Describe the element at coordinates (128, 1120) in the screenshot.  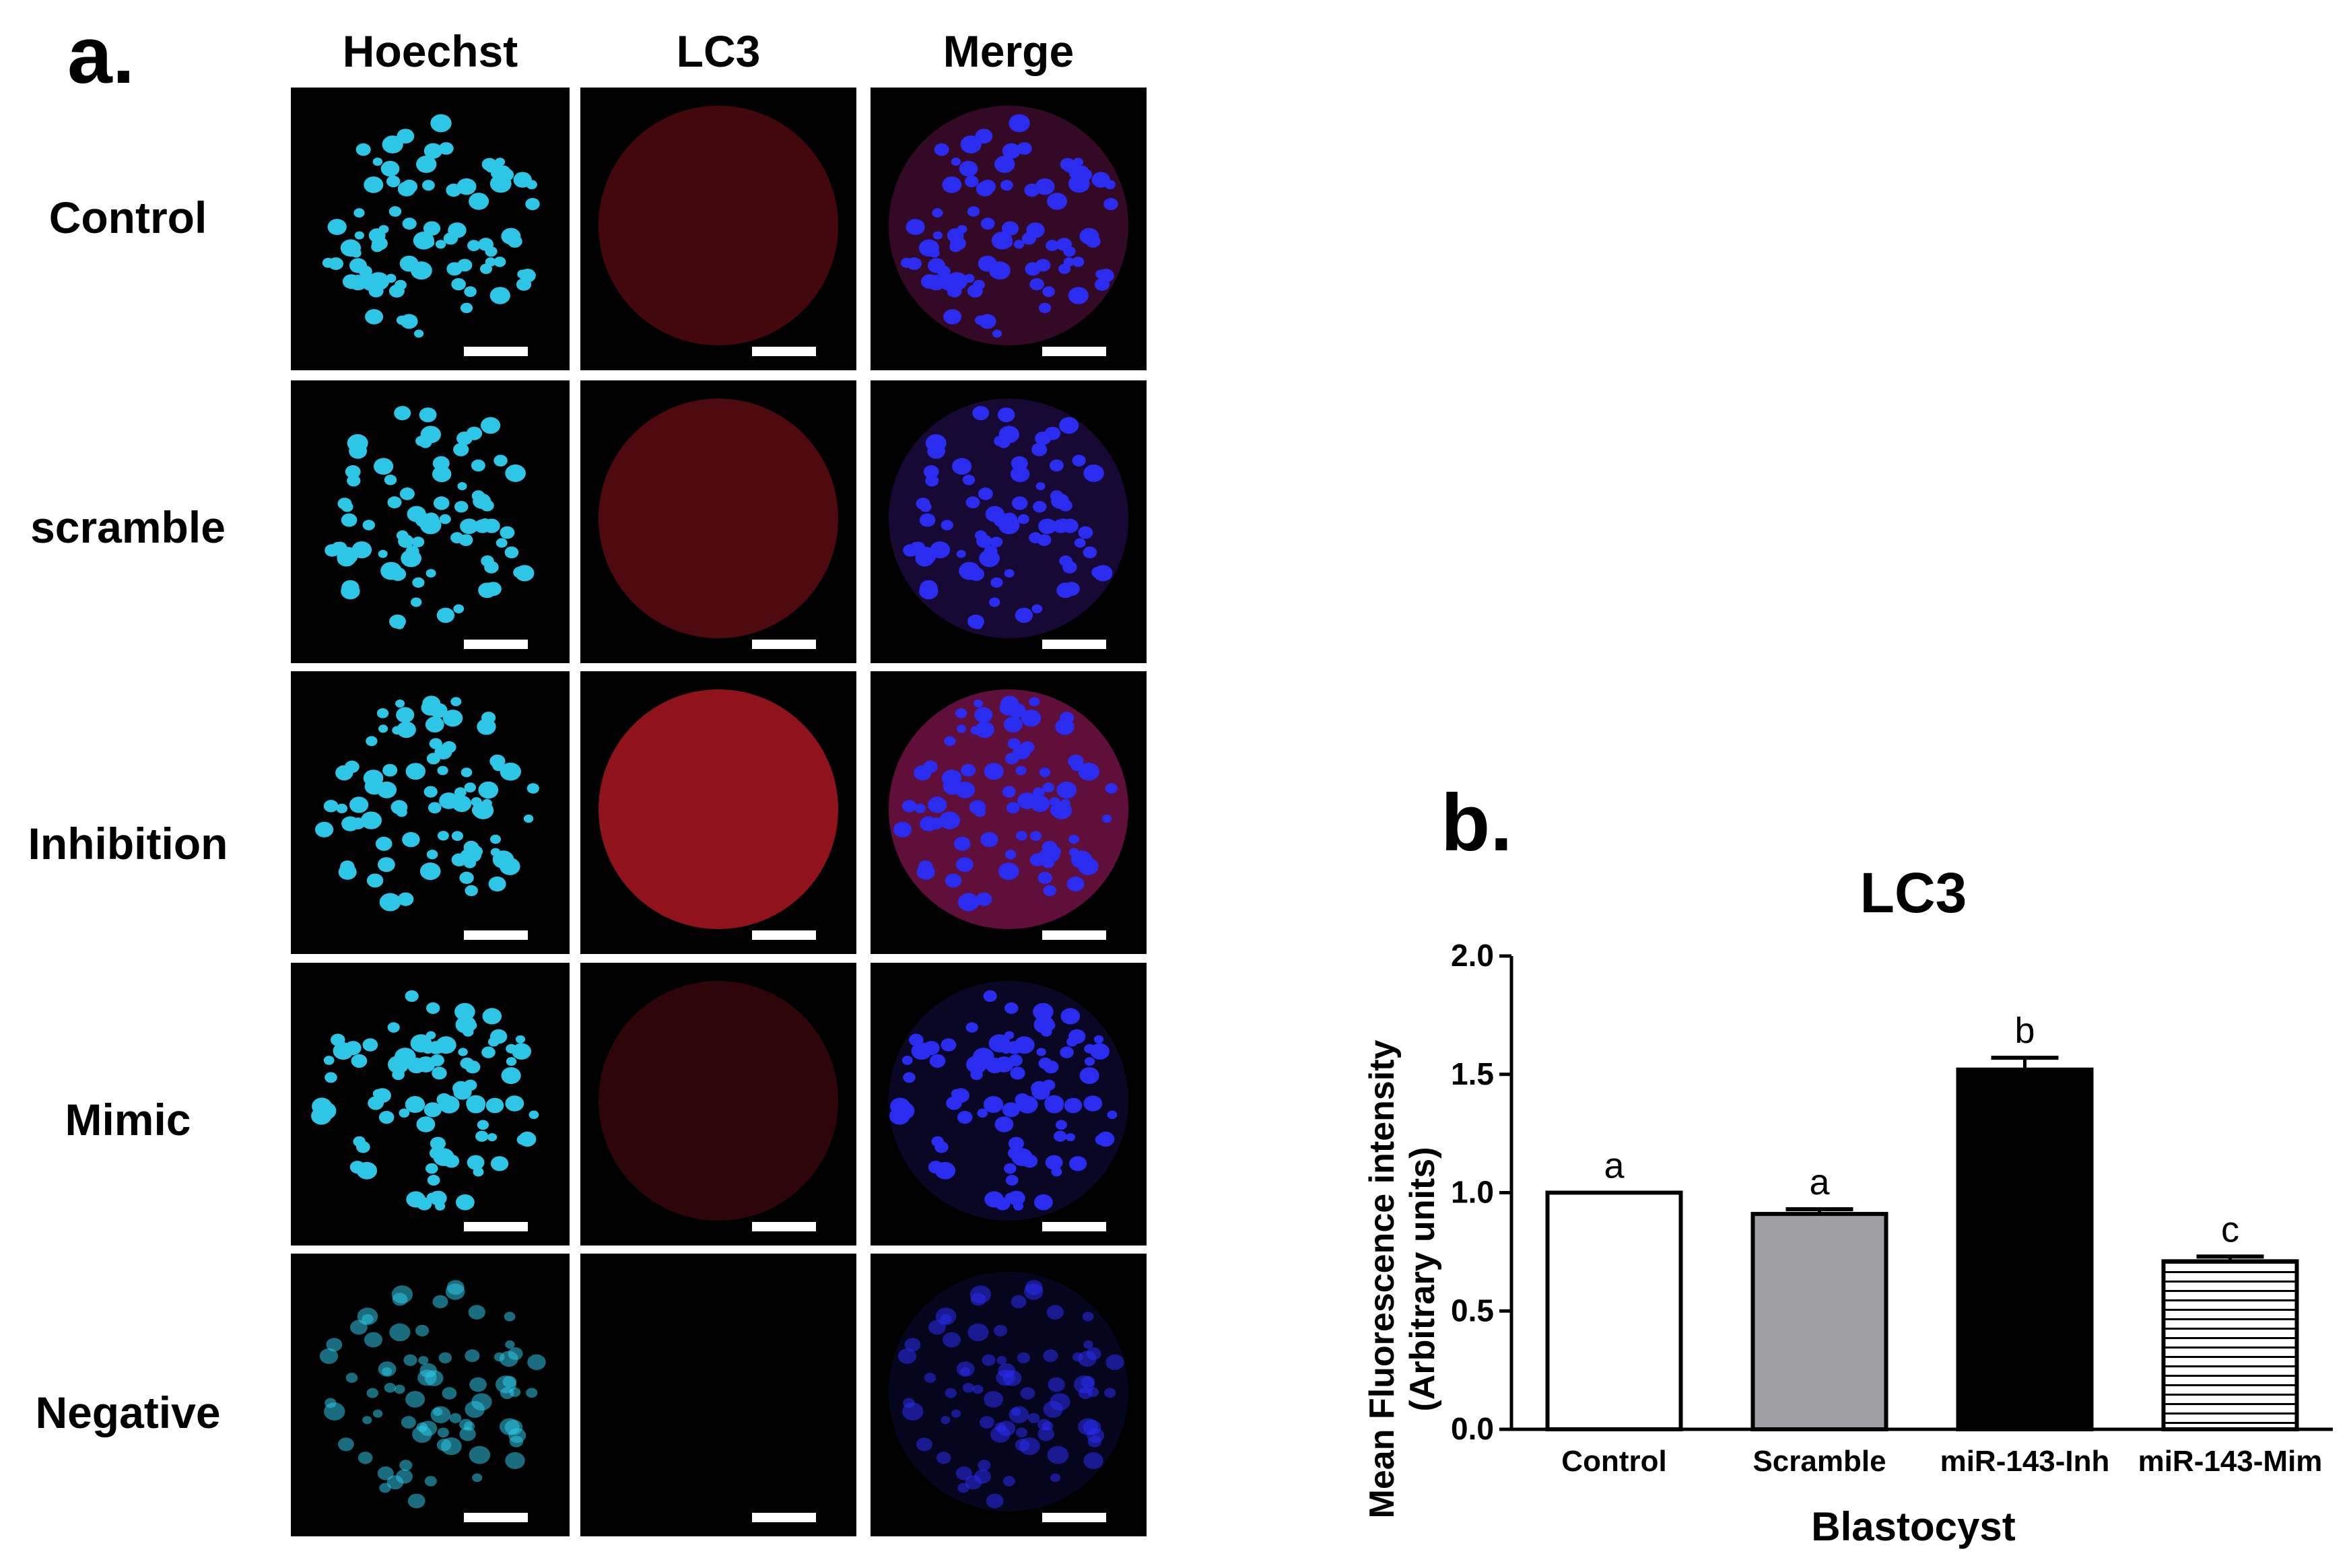
I see `row-label-3: Mimic` at that location.